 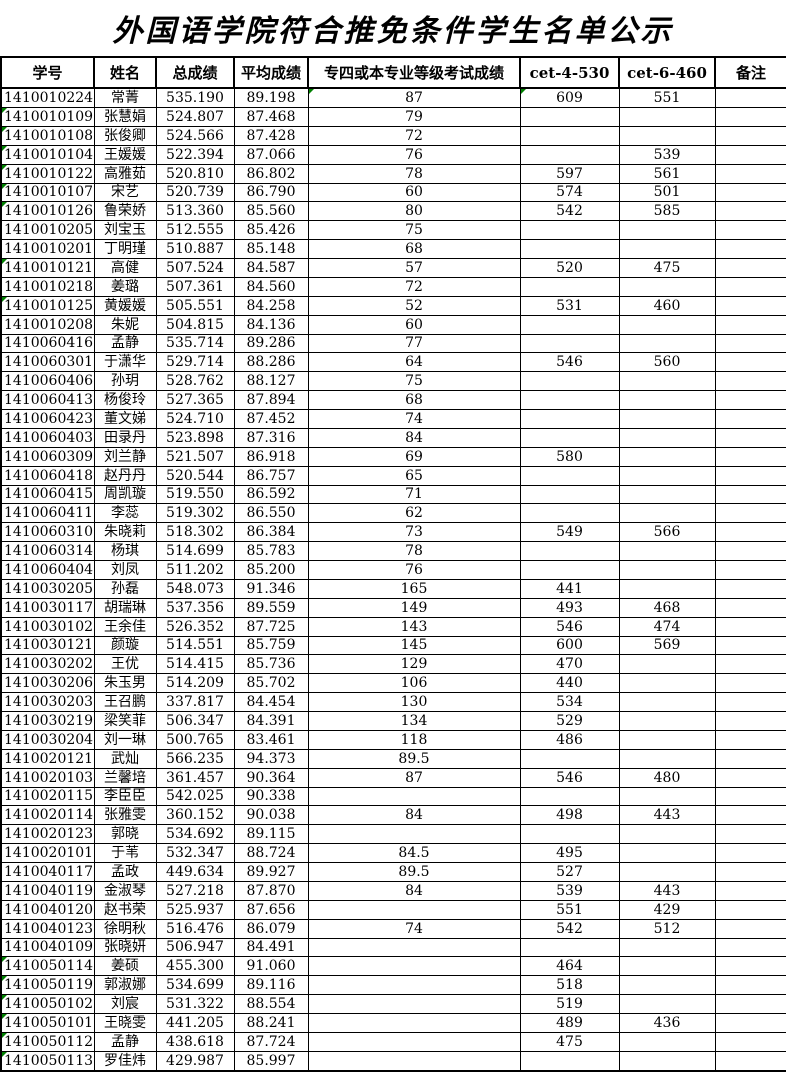 What do you see at coordinates (47, 211) in the screenshot?
I see `student-id-cell: 1410010126` at bounding box center [47, 211].